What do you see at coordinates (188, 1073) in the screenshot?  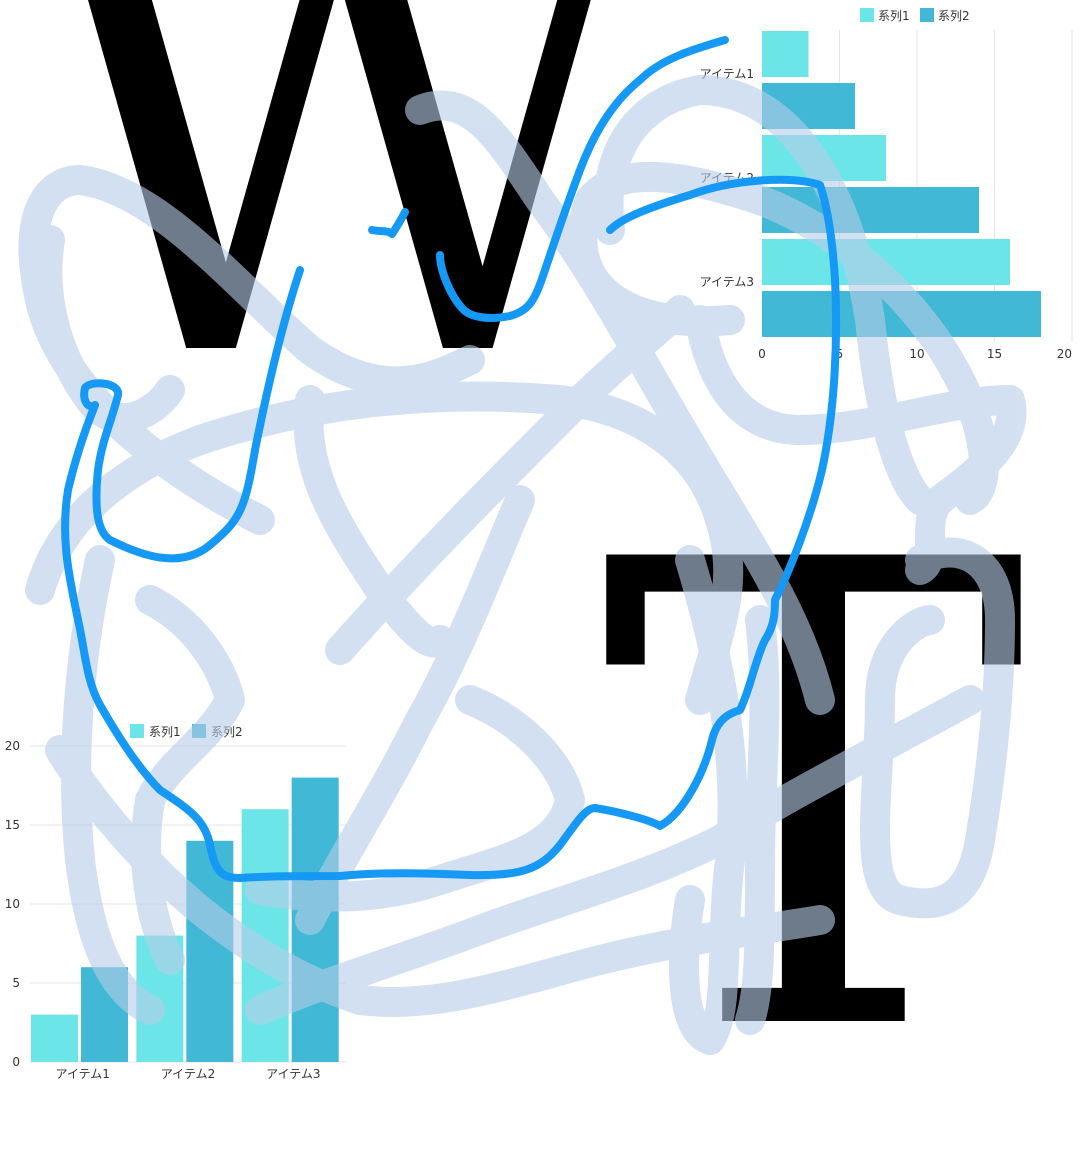 I see `category-label: アイテム2` at bounding box center [188, 1073].